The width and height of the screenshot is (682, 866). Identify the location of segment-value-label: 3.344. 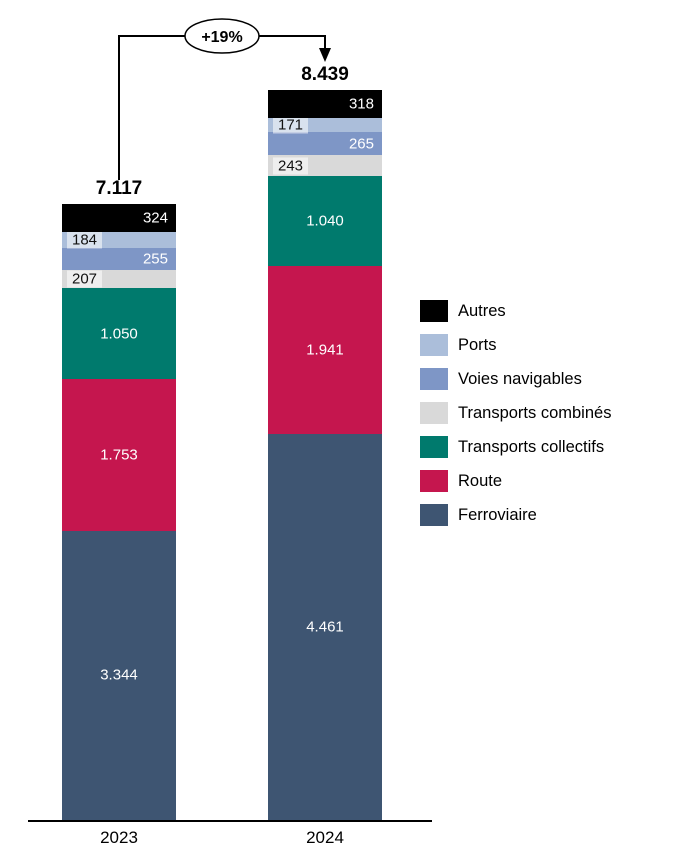
(119, 675).